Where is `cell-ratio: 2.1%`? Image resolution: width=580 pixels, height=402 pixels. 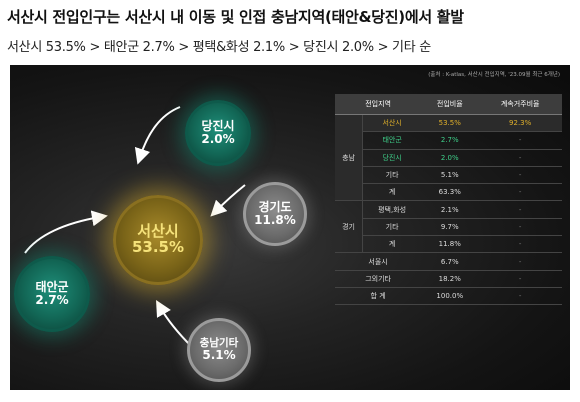
cell-ratio: 2.1% is located at coordinates (450, 209).